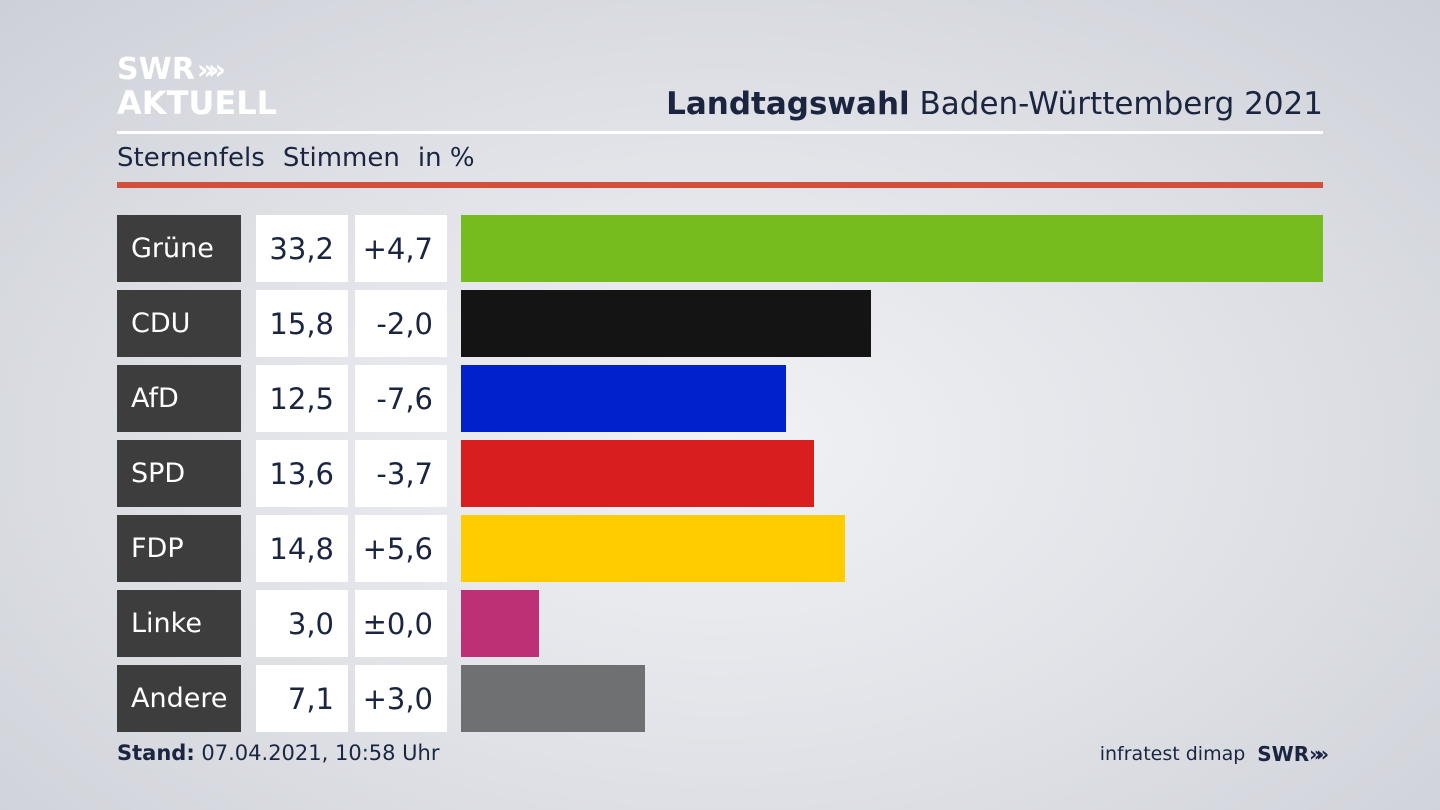 This screenshot has width=1440, height=810. I want to click on vote-share-value: 13,6, so click(302, 473).